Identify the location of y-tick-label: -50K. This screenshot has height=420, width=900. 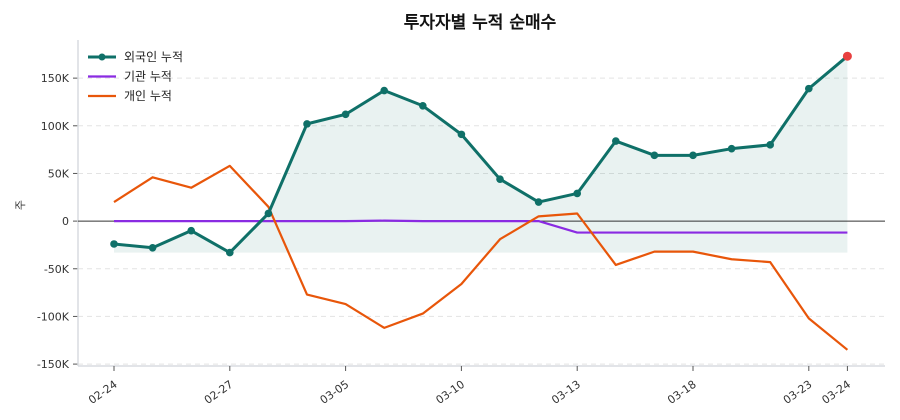
(57, 269).